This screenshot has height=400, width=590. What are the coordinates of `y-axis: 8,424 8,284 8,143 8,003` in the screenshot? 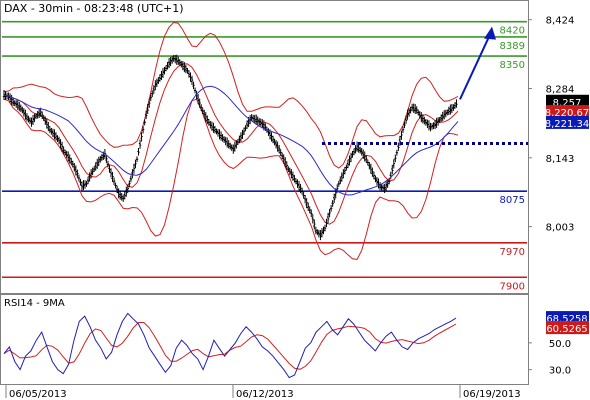 It's located at (551, 125).